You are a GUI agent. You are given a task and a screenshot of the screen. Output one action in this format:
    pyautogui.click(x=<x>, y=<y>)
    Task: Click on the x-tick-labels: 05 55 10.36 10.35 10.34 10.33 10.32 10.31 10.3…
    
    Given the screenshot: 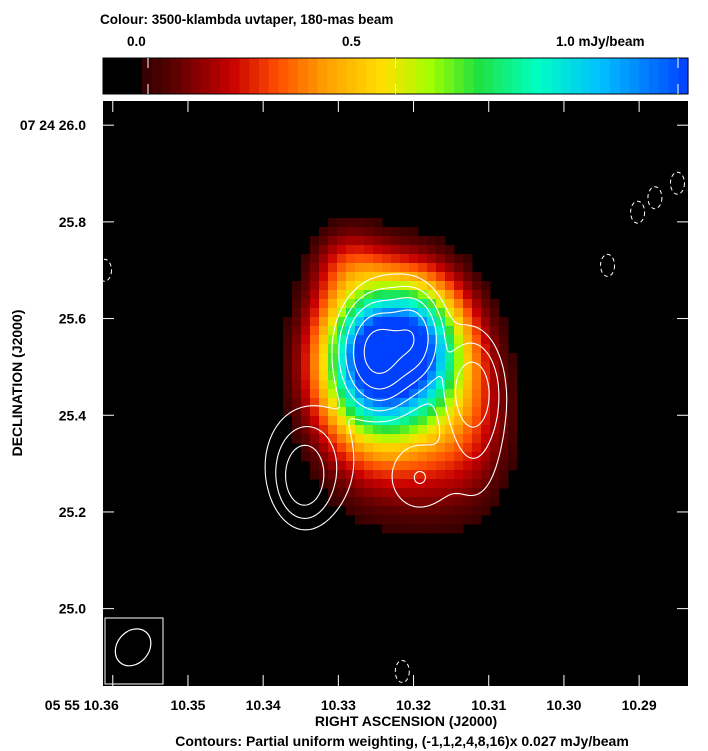 What is the action you would take?
    pyautogui.click(x=351, y=705)
    